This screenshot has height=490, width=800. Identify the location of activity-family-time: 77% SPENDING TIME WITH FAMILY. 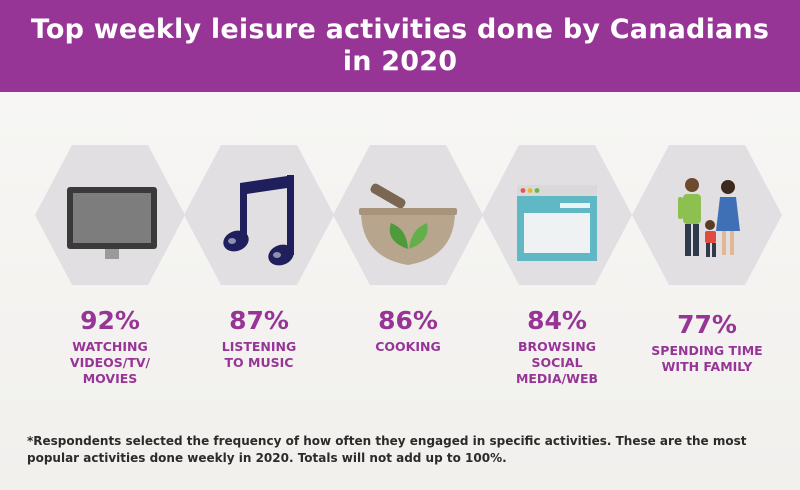
(707, 259).